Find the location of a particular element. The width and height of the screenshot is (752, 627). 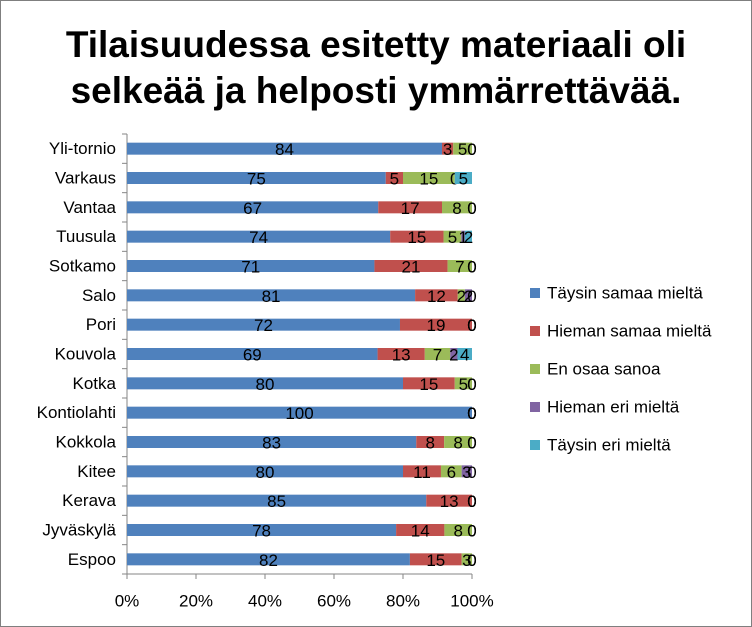

data-label: 11 is located at coordinates (422, 472).